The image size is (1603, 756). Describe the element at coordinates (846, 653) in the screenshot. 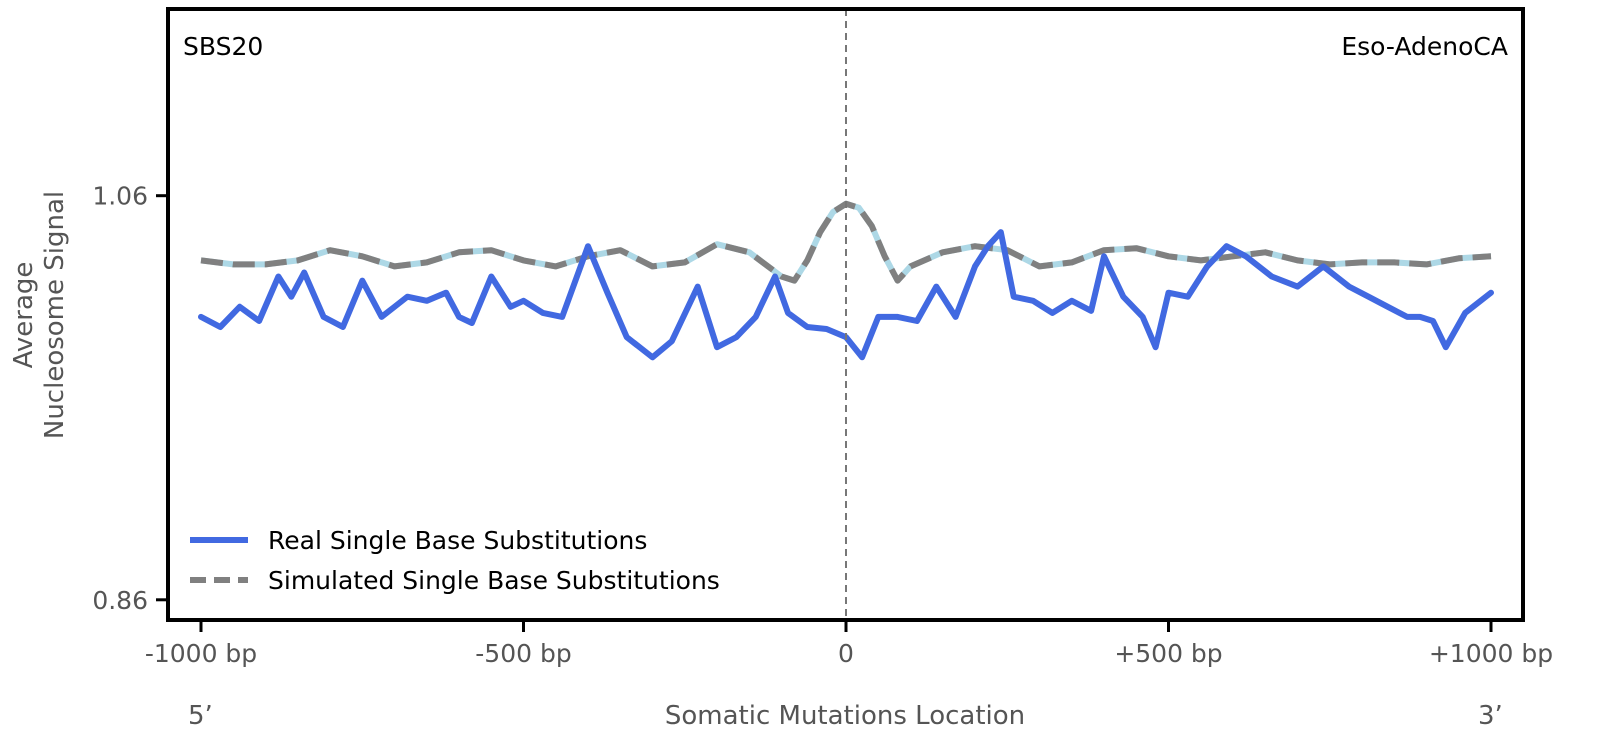

I see `x-tick-label: 0` at that location.